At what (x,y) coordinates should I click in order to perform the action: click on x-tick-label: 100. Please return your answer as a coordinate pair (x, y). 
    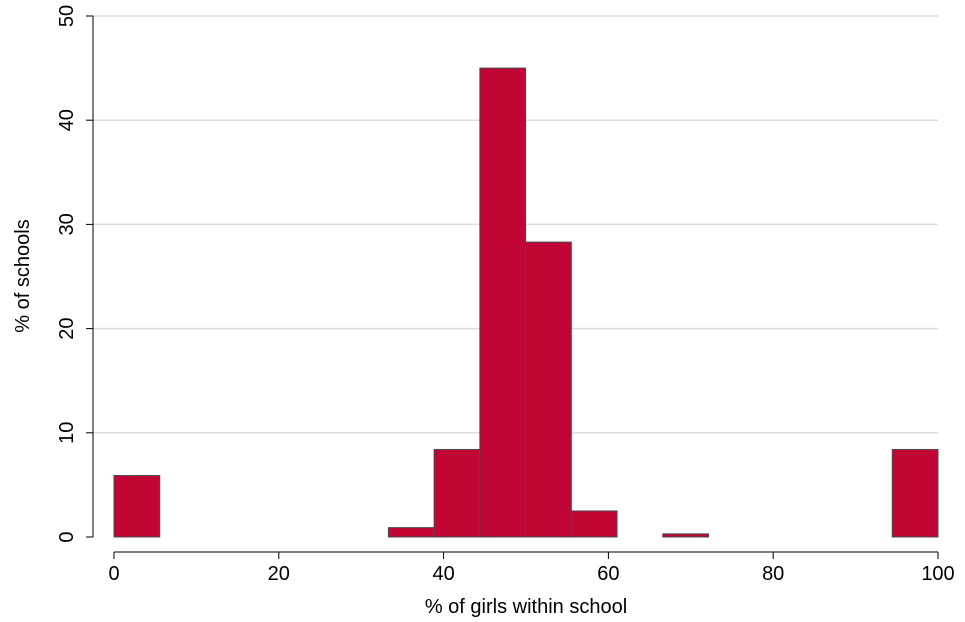
    Looking at the image, I should click on (937, 574).